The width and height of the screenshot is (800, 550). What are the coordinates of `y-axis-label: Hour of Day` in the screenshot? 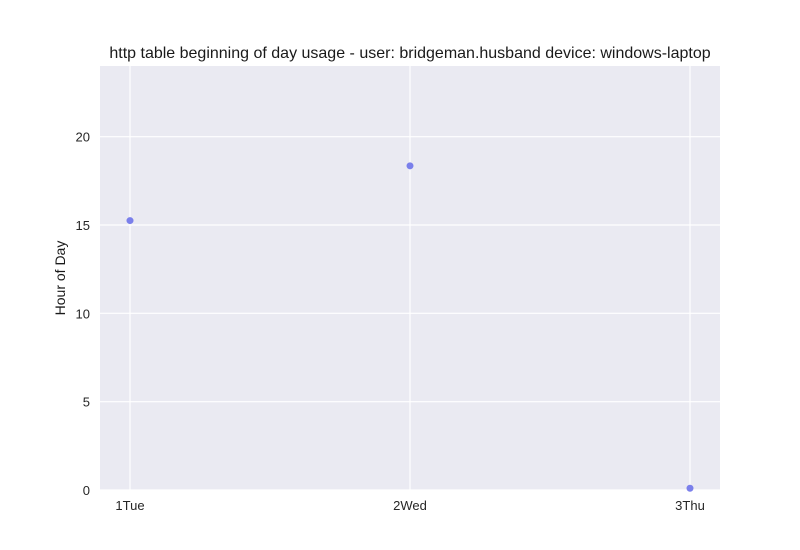 It's located at (60, 278).